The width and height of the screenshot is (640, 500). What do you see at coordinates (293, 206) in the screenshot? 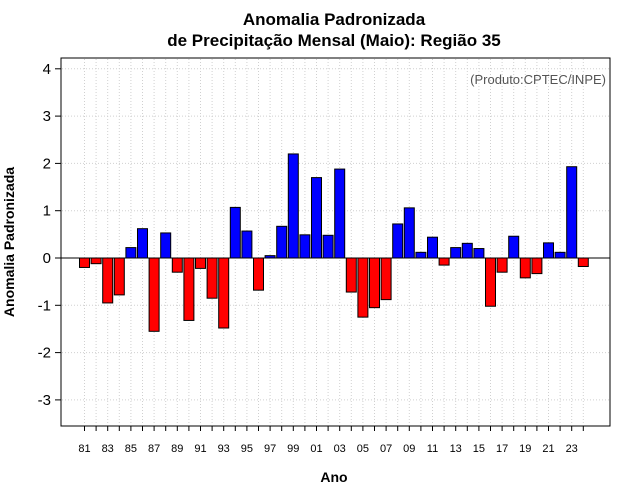
I see `bar-1999` at bounding box center [293, 206].